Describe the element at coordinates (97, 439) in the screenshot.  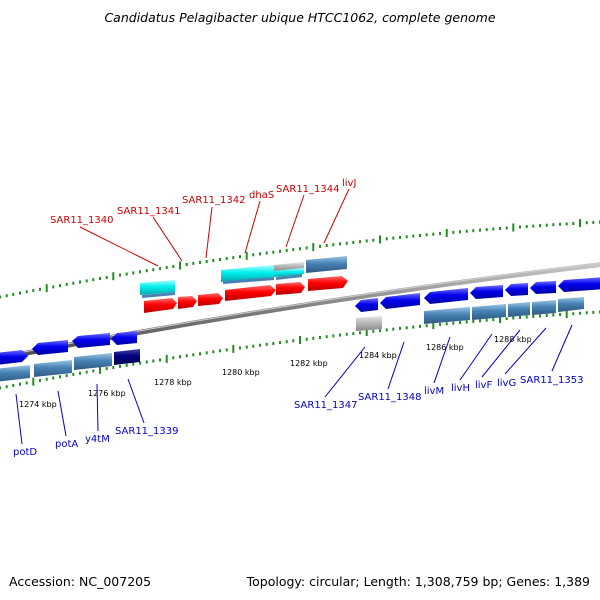
I see `gene-label: y4tM` at that location.